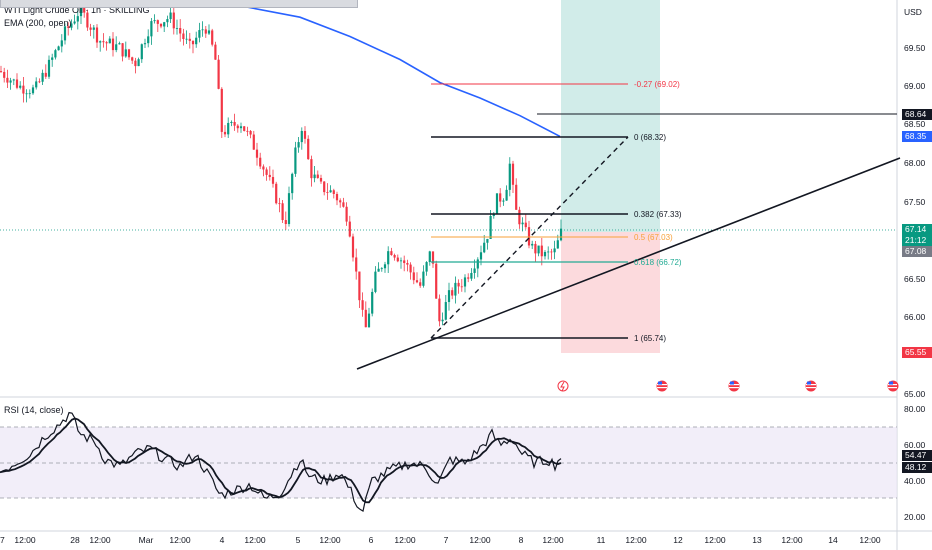 This screenshot has width=932, height=550. Describe the element at coordinates (913, 12) in the screenshot. I see `currency-label: USD` at that location.